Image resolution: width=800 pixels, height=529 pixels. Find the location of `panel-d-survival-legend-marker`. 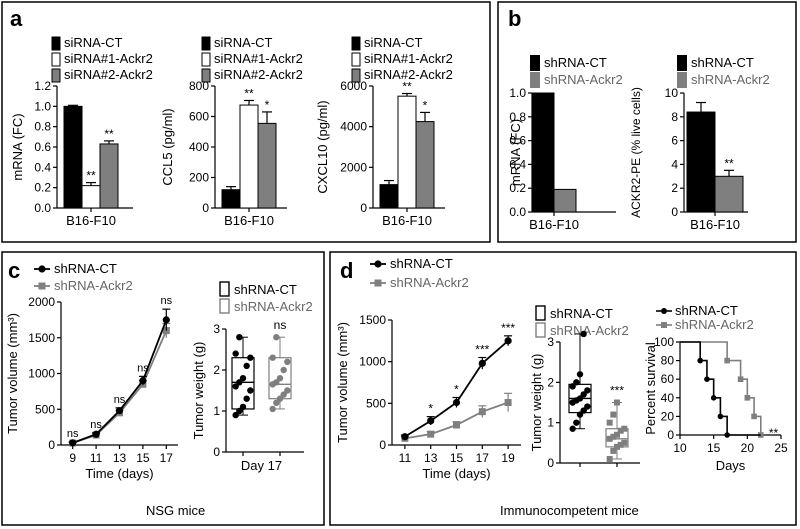

panel-d-survival-legend-marker is located at coordinates (664, 325).